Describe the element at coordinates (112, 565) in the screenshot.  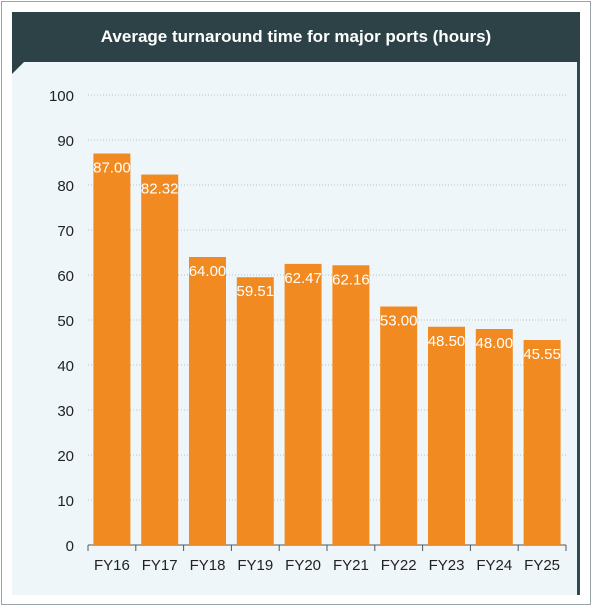
I see `x-tick-label: FY16` at that location.